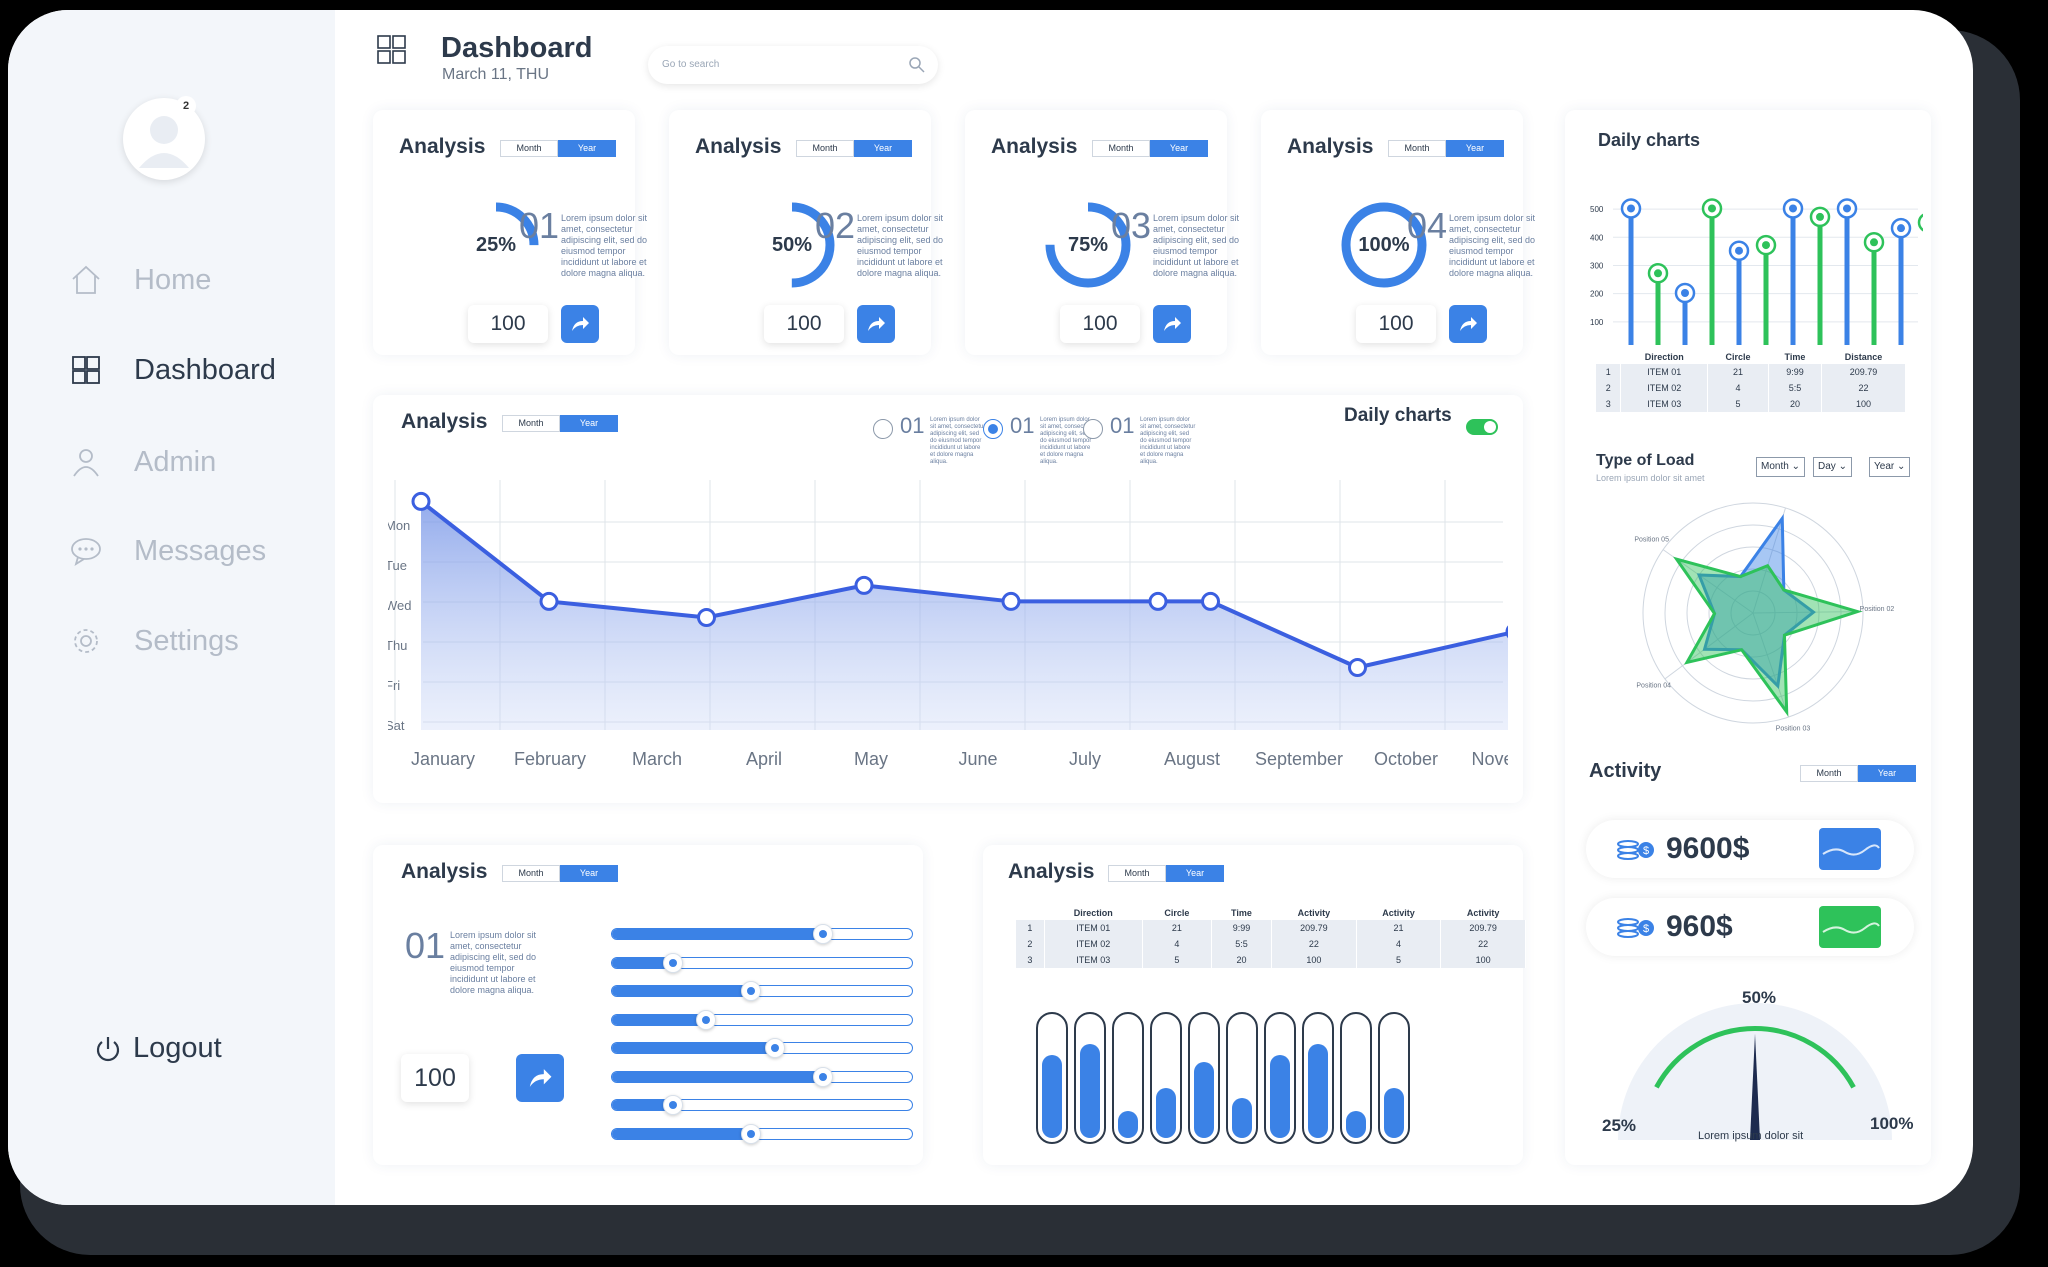  What do you see at coordinates (1177, 960) in the screenshot?
I see `table-cell: 5` at bounding box center [1177, 960].